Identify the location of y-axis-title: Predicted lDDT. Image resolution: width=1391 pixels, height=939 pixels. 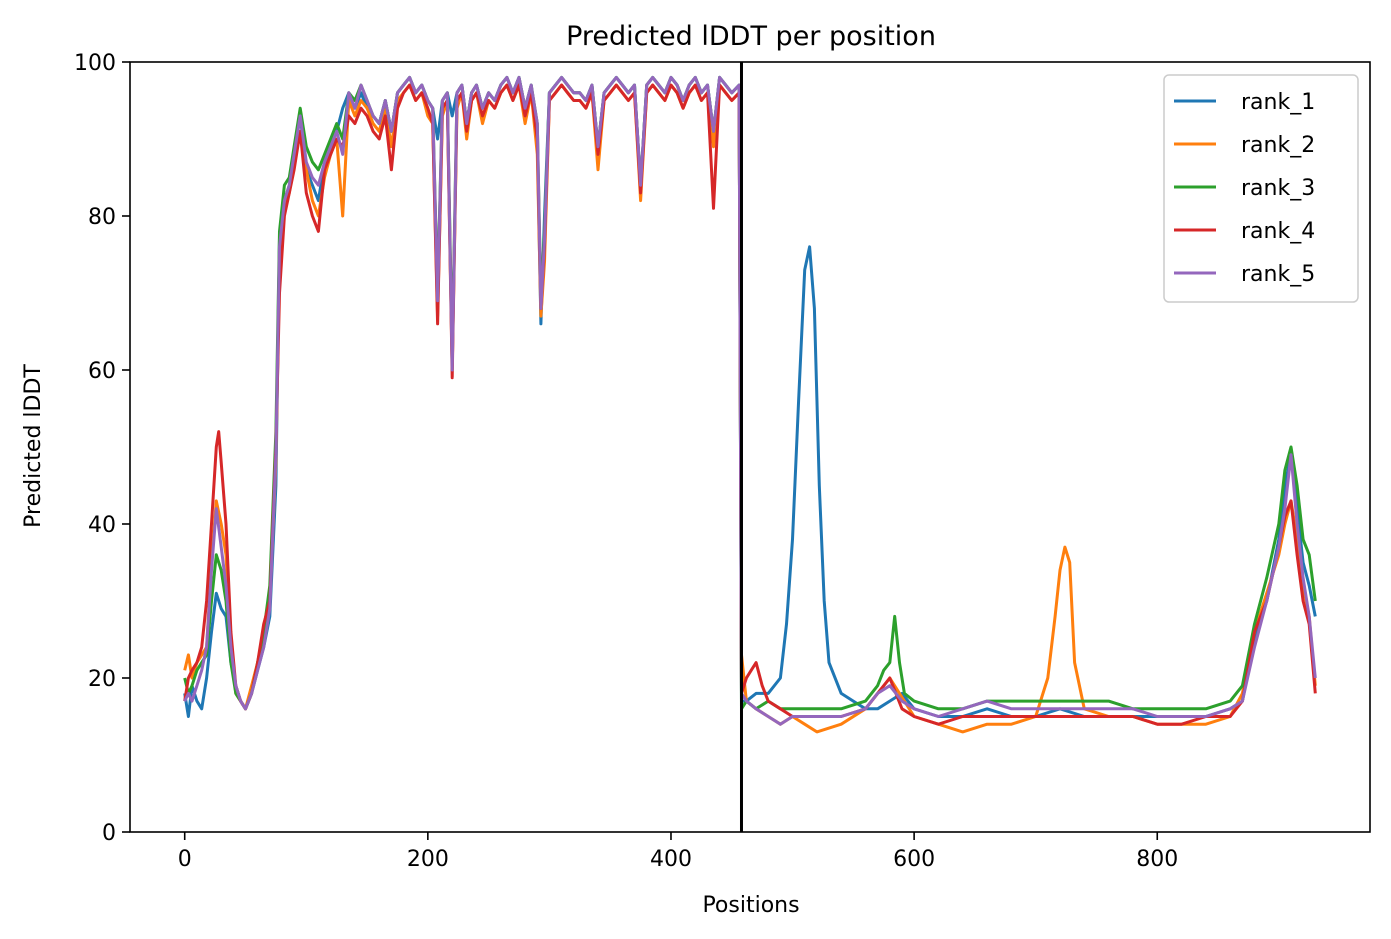
(33, 446).